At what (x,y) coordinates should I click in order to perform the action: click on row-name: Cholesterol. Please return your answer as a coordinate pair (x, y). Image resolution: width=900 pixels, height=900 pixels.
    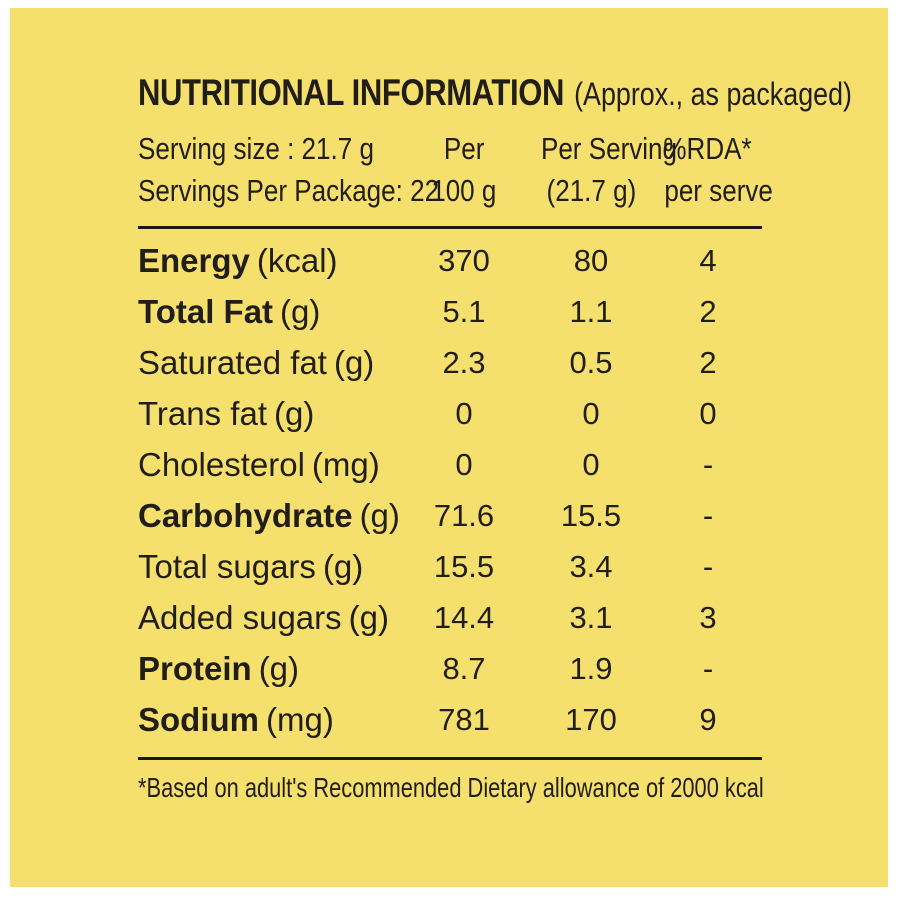
    Looking at the image, I should click on (221, 464).